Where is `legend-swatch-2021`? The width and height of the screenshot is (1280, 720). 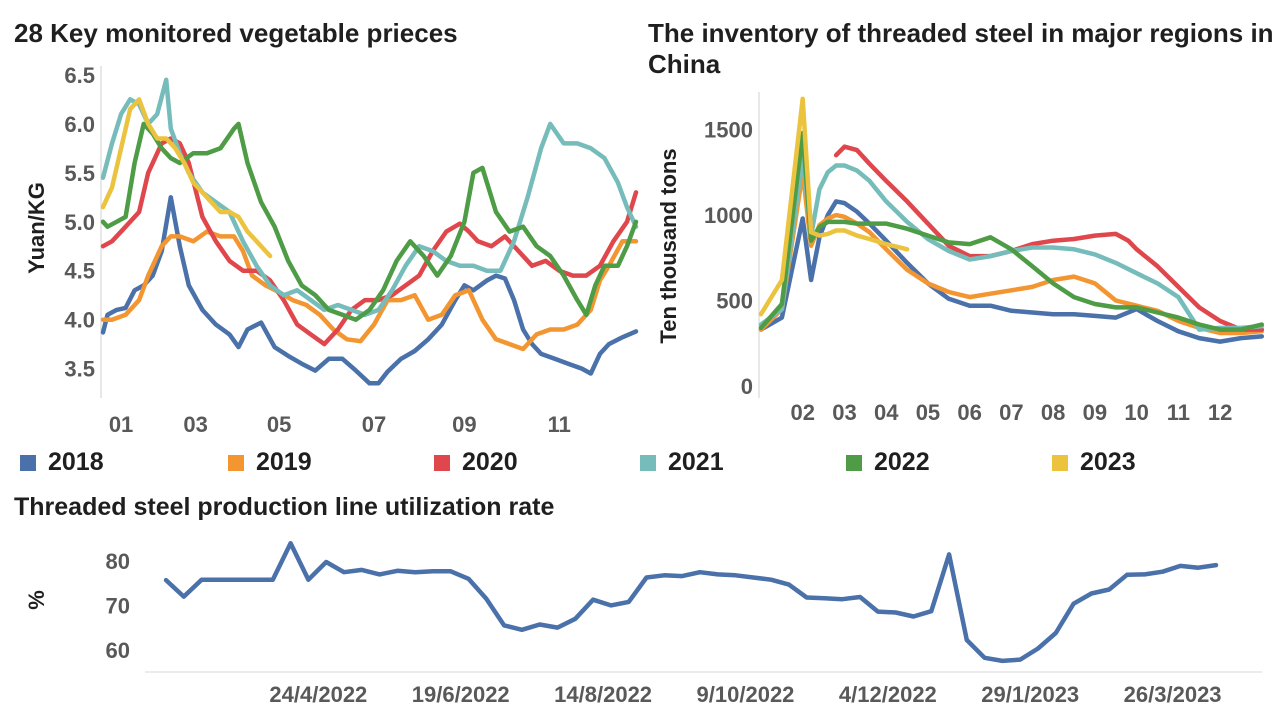 legend-swatch-2021 is located at coordinates (648, 462).